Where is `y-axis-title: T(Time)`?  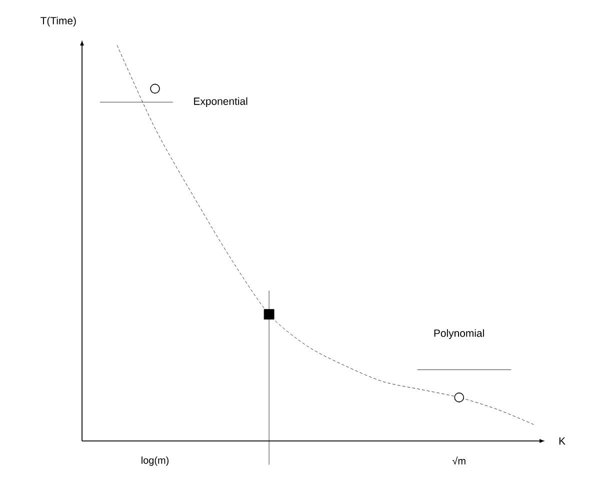
y-axis-title: T(Time) is located at coordinates (58, 21).